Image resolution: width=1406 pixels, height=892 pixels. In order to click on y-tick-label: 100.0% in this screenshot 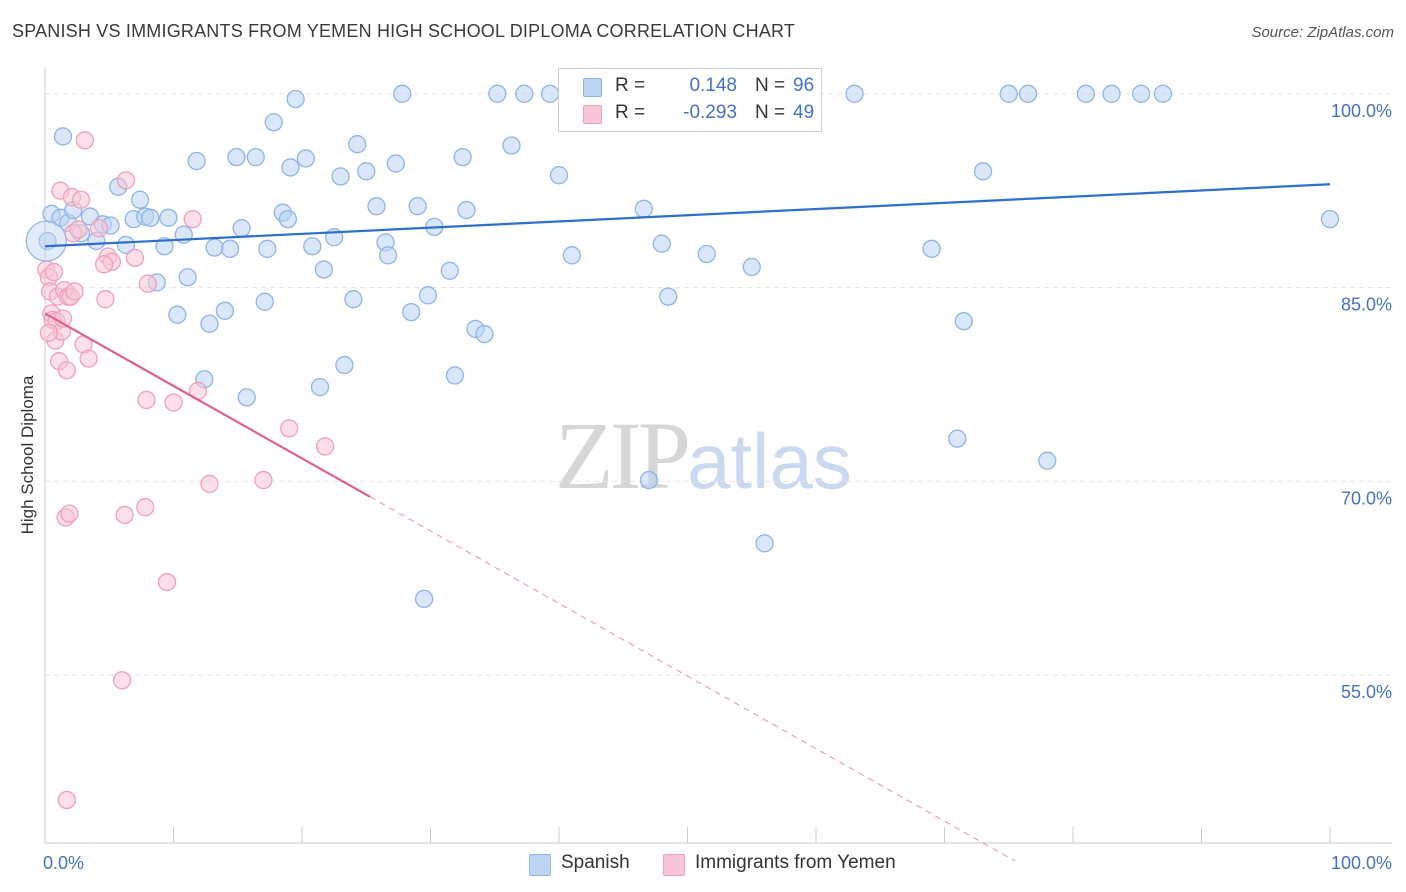, I will do `click(1361, 111)`.